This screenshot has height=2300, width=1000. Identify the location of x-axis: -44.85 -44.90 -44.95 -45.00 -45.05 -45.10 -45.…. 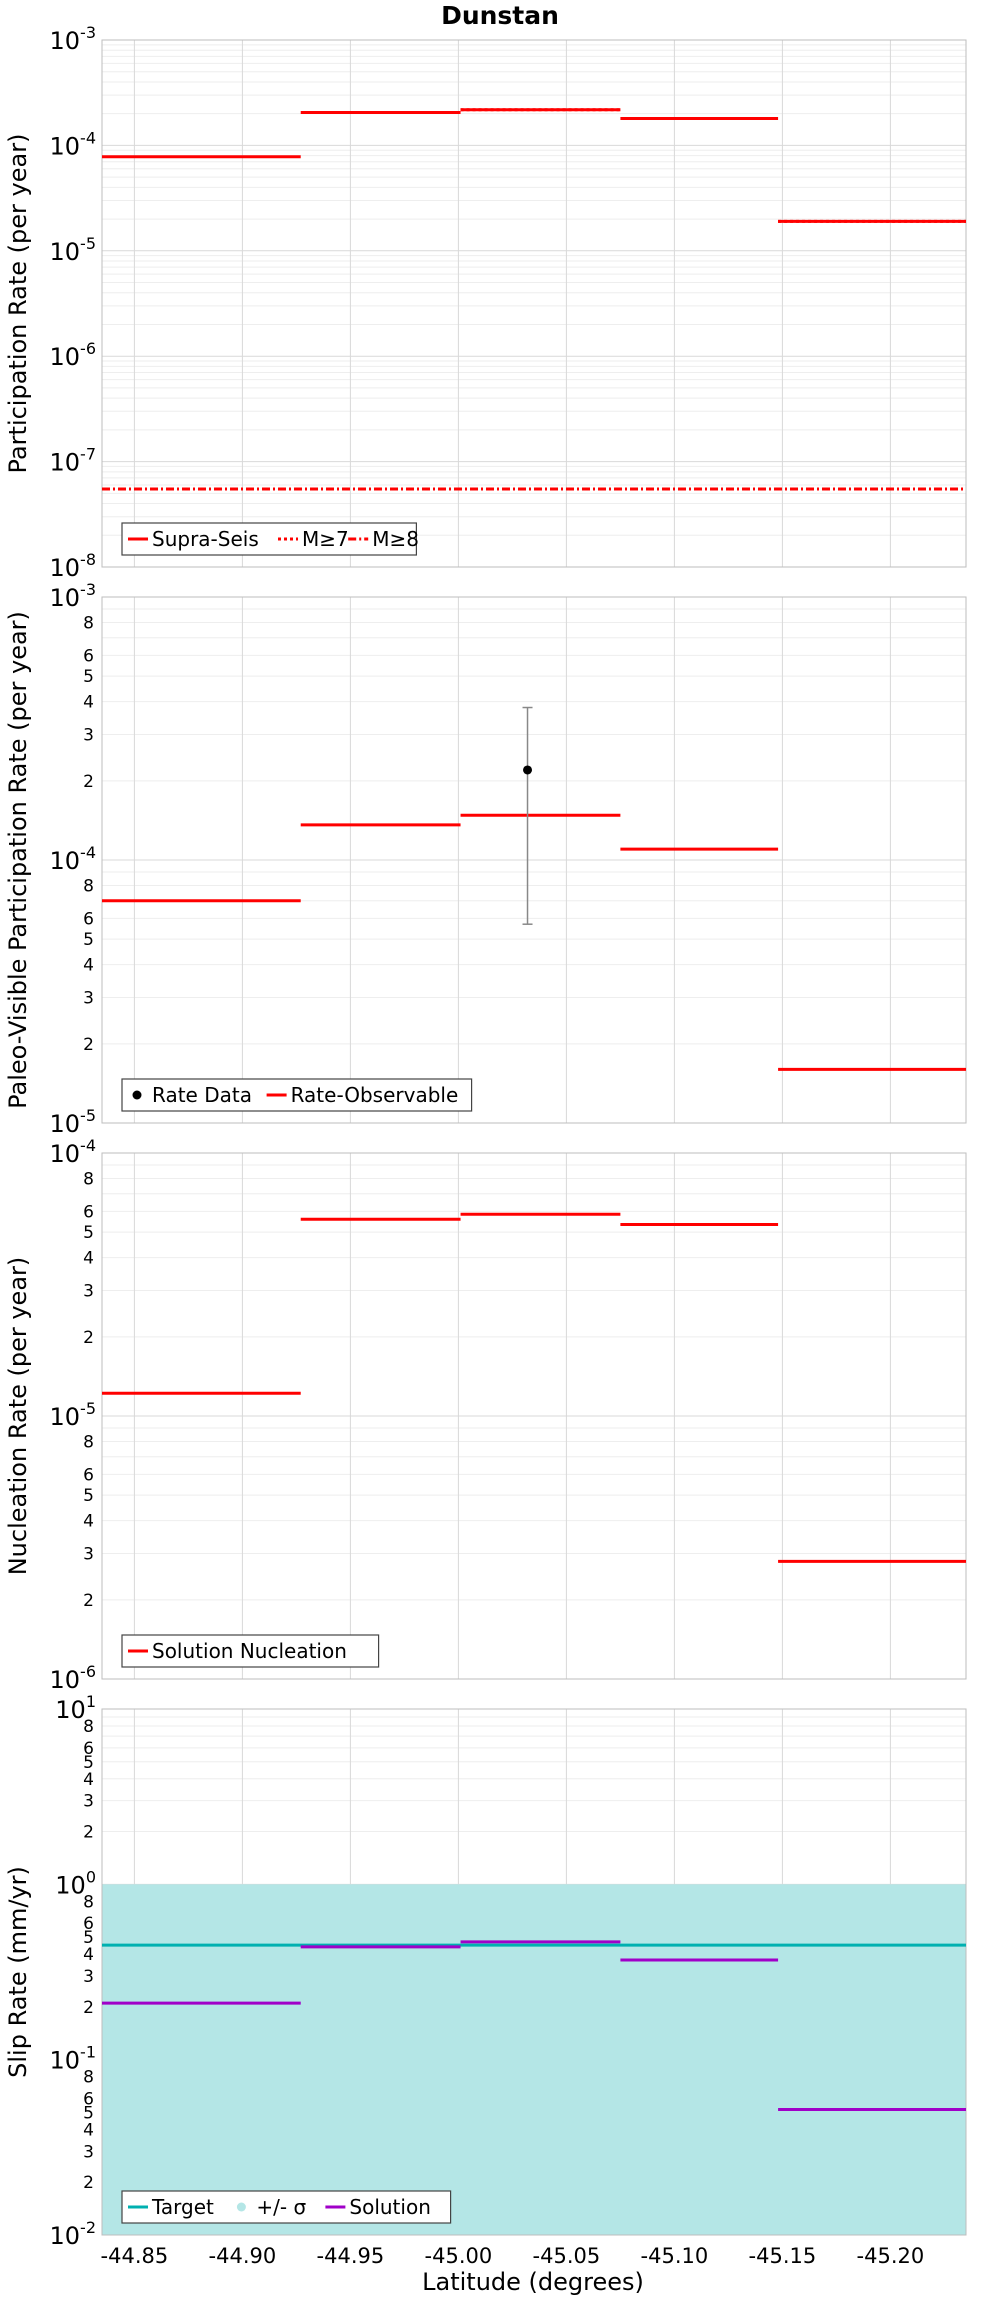
(513, 2256).